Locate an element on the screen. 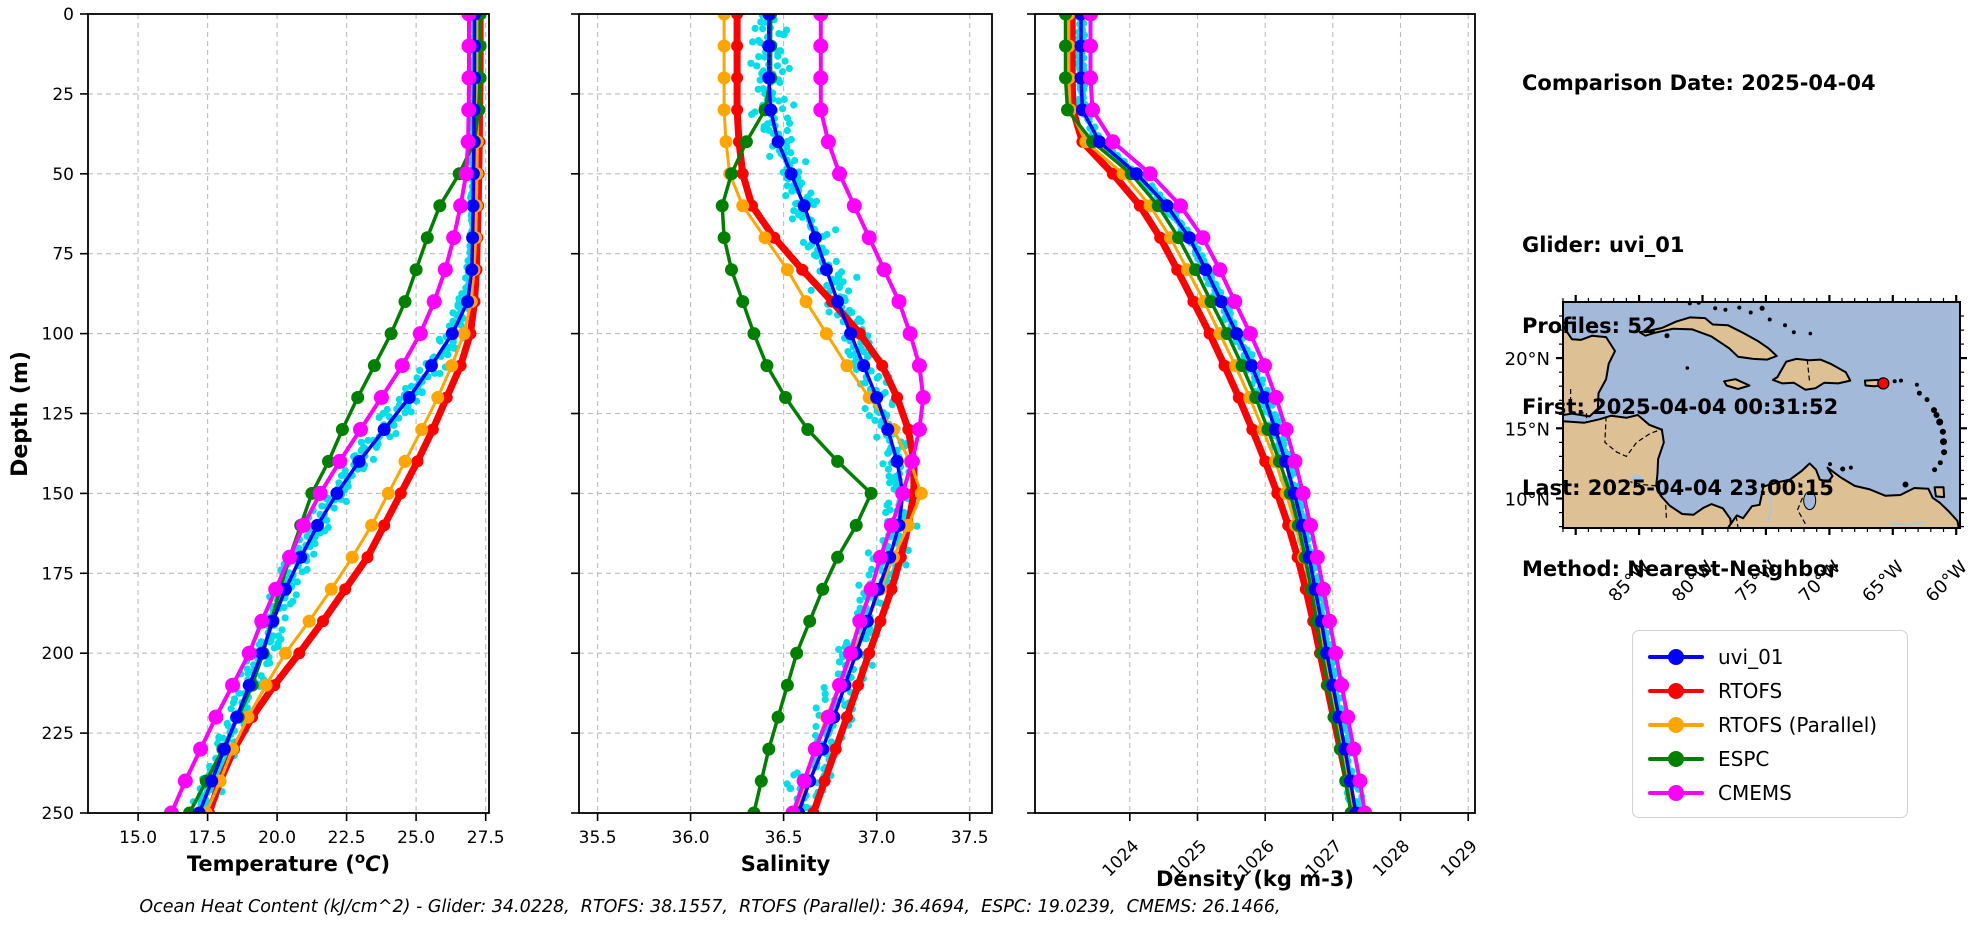 This screenshot has width=1982, height=934. depth-tick-label: 175 is located at coordinates (58, 574).